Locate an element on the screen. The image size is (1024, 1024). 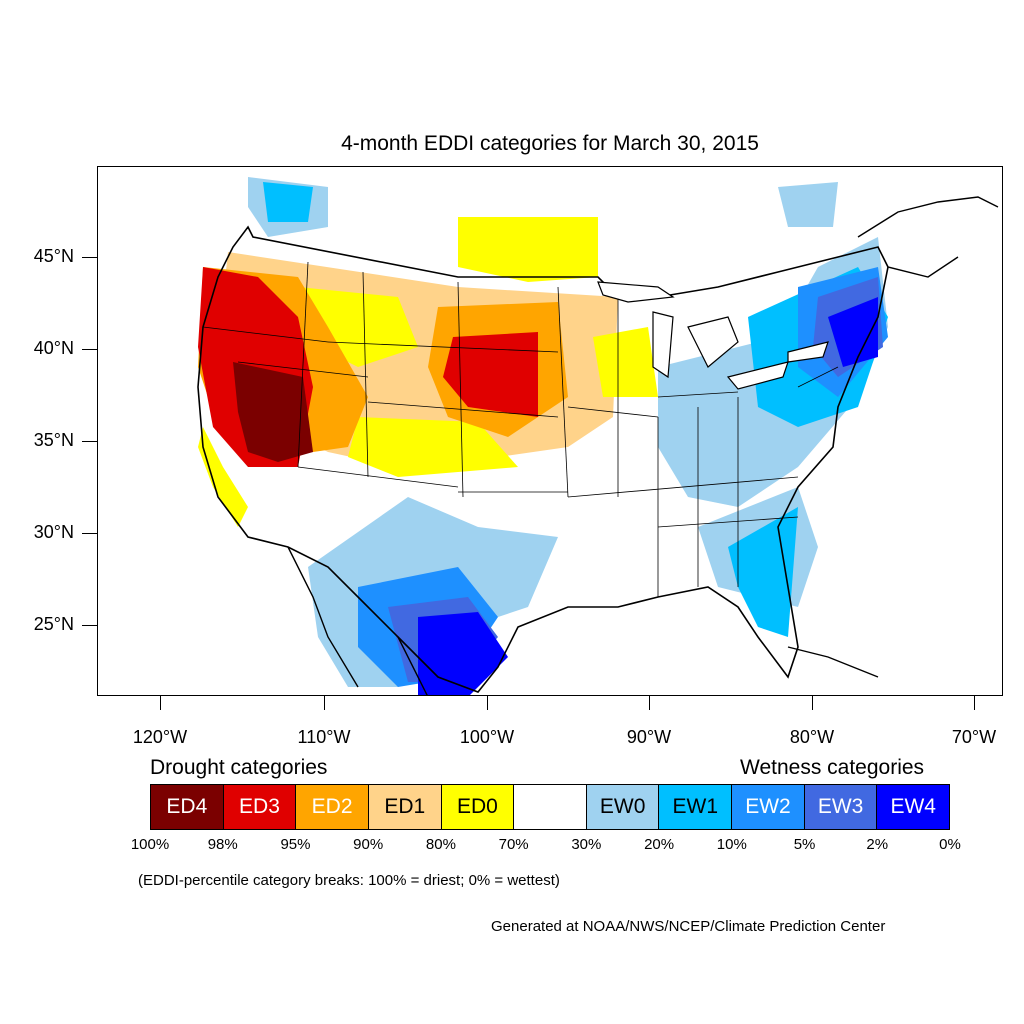
legend-swatch: EW1 is located at coordinates (696, 807).